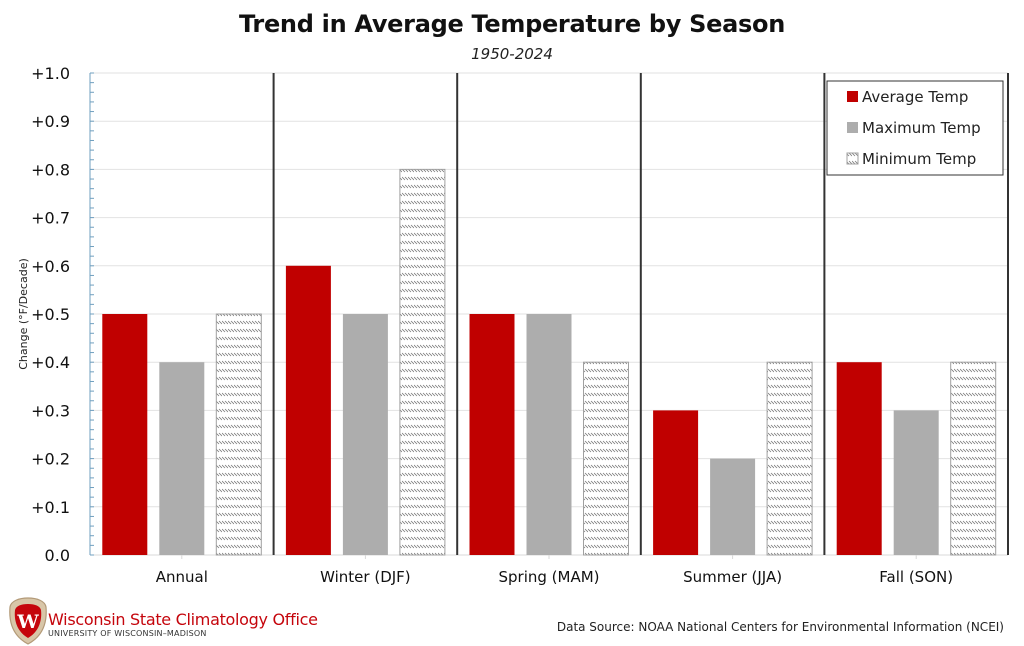  What do you see at coordinates (916, 577) in the screenshot?
I see `x-category-label: Fall (SON)` at bounding box center [916, 577].